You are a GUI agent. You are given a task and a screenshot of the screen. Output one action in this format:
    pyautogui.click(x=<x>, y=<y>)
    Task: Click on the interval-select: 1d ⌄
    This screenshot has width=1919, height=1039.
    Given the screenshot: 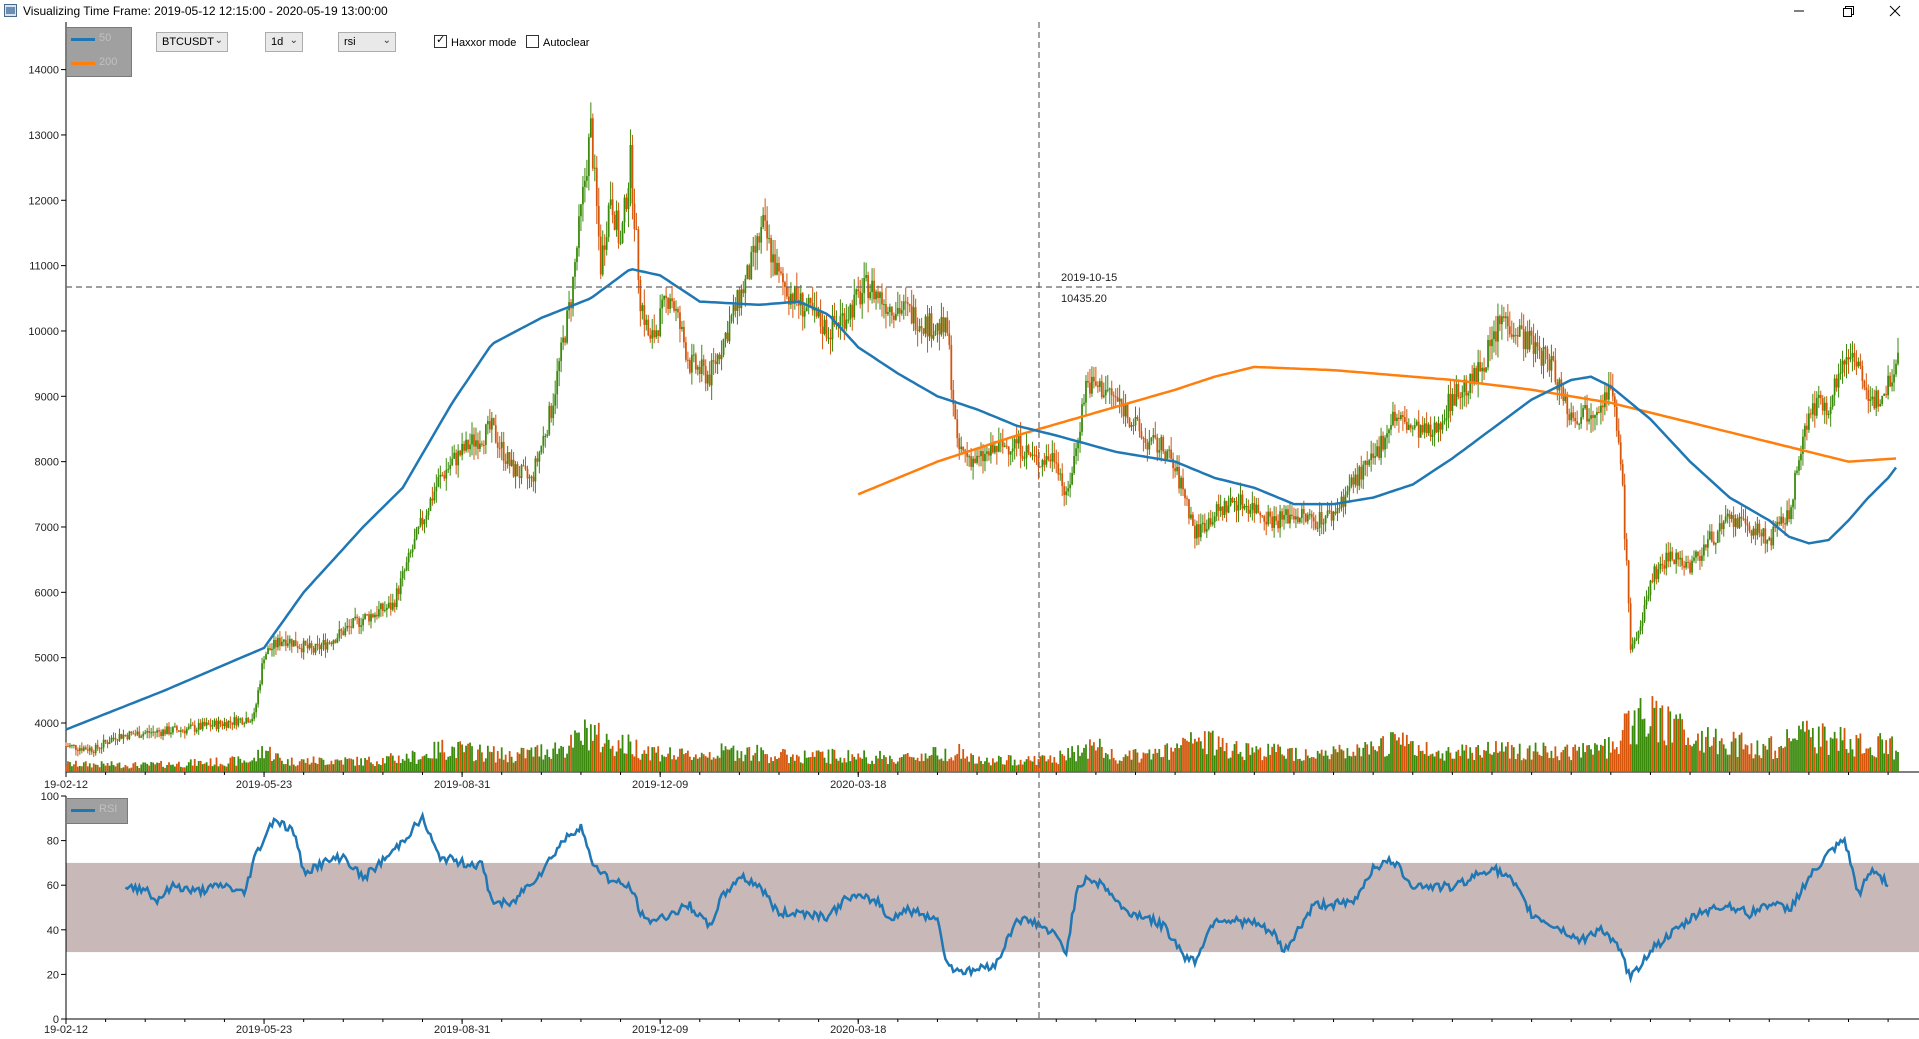 What is the action you would take?
    pyautogui.click(x=284, y=42)
    